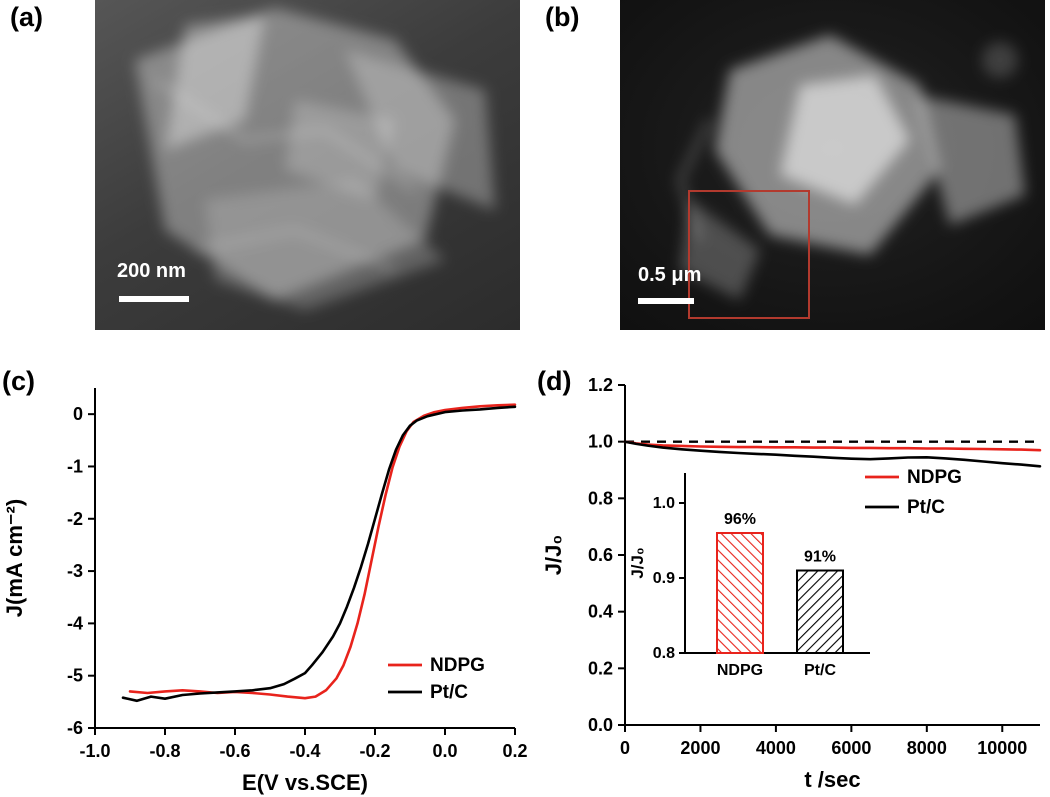 This screenshot has width=1050, height=797. Describe the element at coordinates (664, 578) in the screenshot. I see `inset-y-tick-label: 0.9` at that location.